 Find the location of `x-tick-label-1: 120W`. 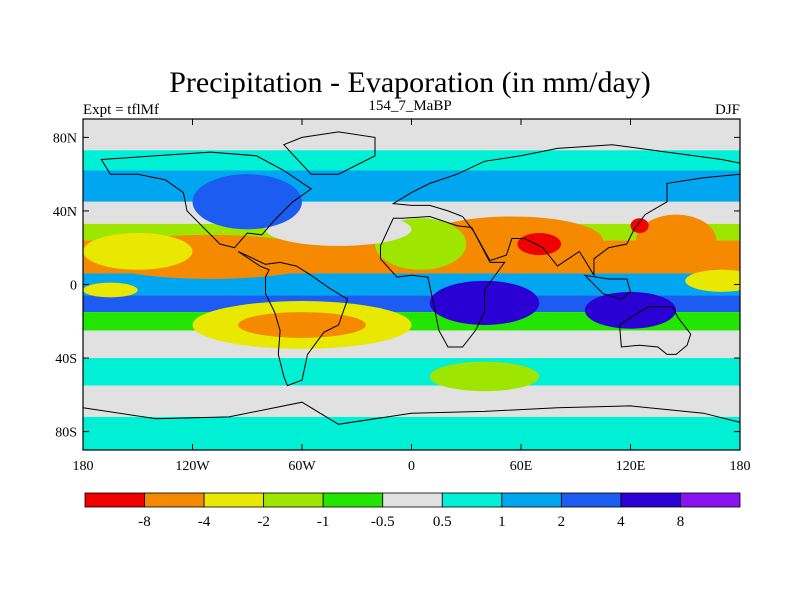

x-tick-label-1: 120W is located at coordinates (192, 466).